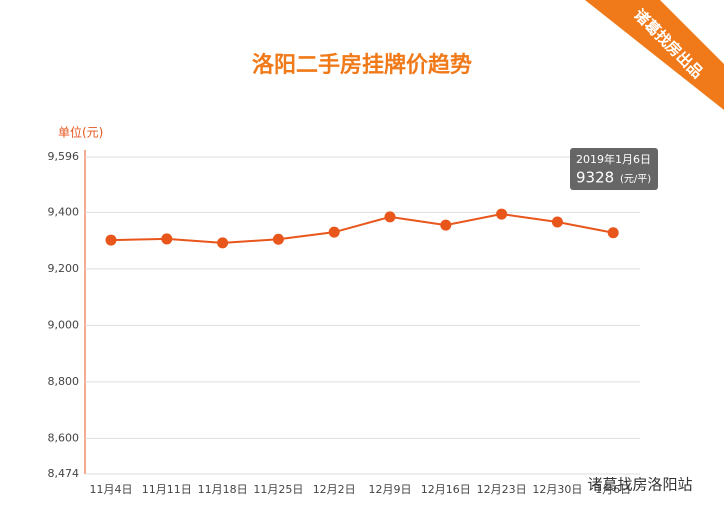 This screenshot has width=724, height=512. I want to click on x-tick-label: 12月23日, so click(502, 489).